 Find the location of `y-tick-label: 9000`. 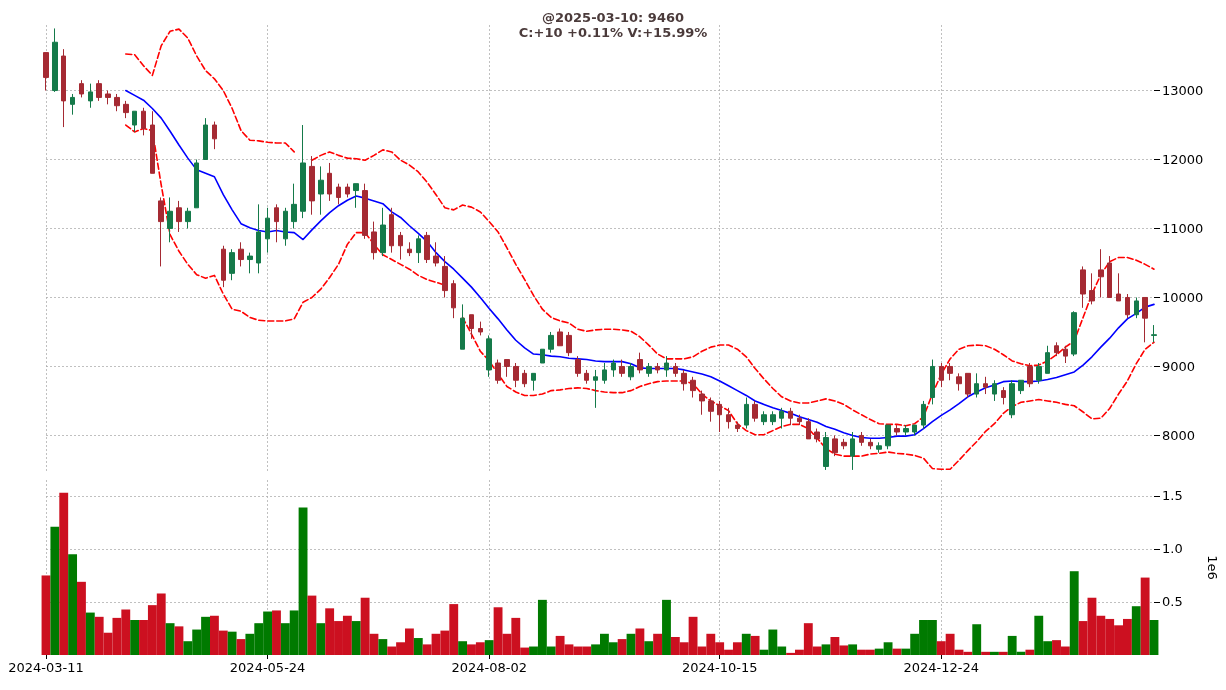

y-tick-label: 9000 is located at coordinates (1179, 366).